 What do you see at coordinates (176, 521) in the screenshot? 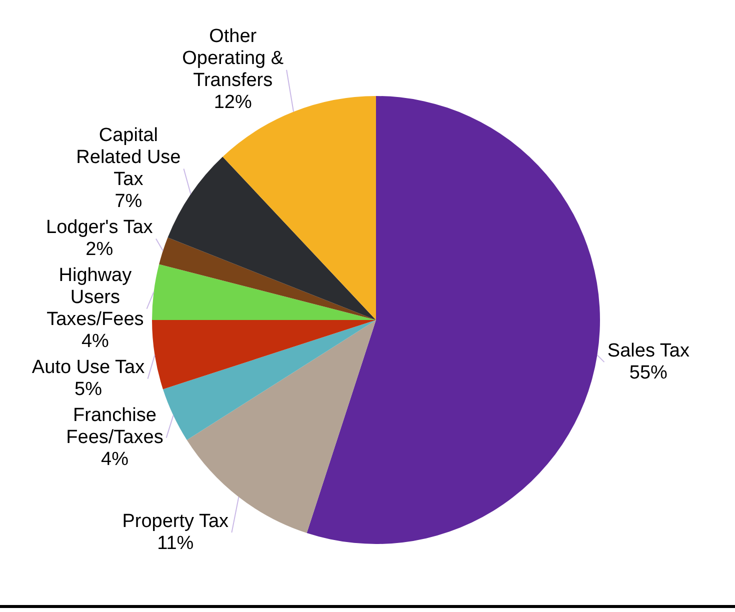
I see `slice-label: Property Tax` at bounding box center [176, 521].